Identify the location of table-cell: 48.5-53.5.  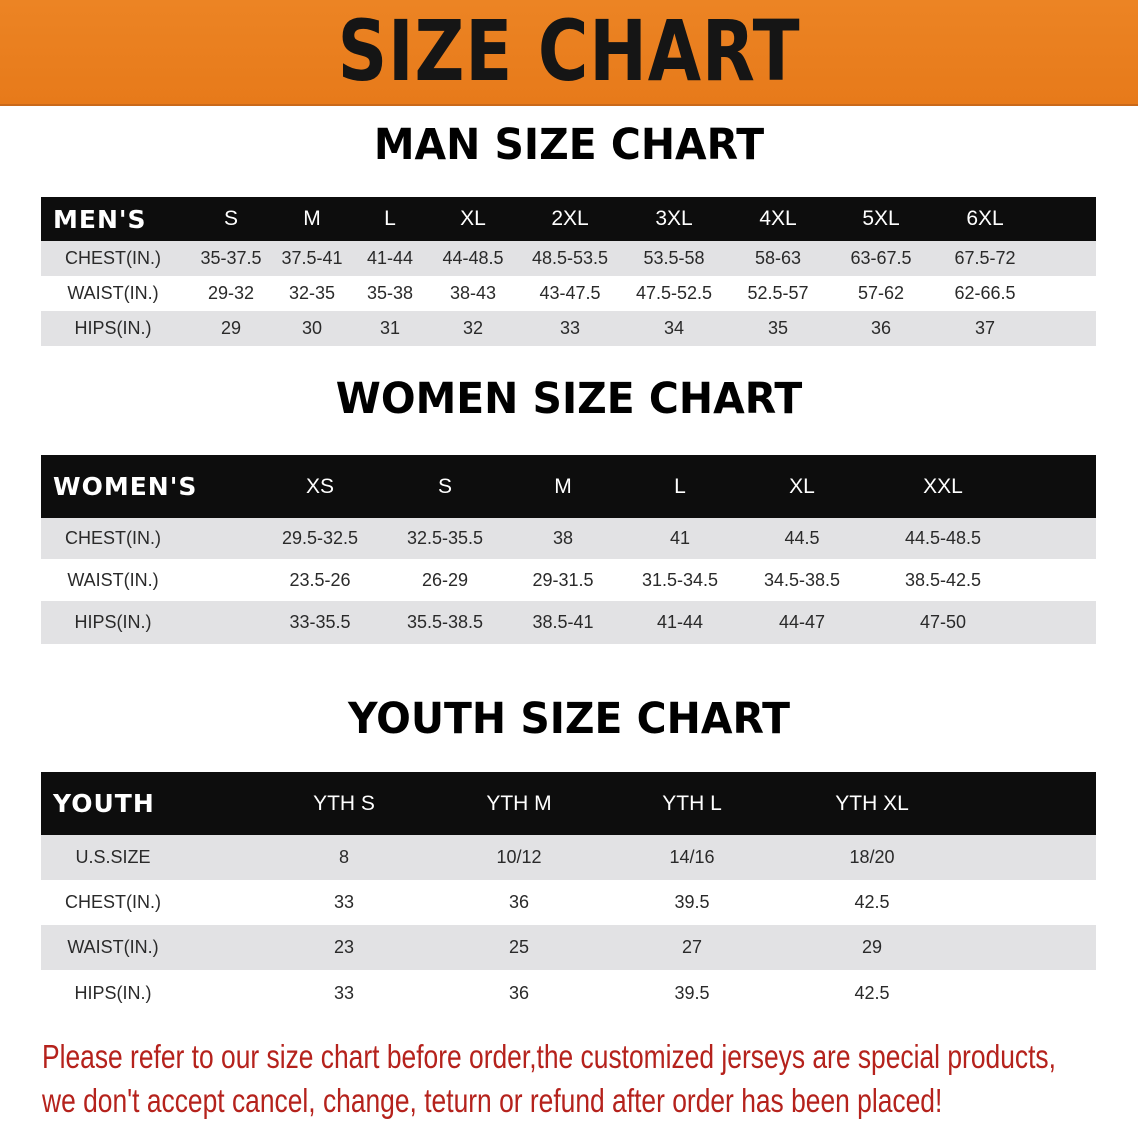
(570, 258).